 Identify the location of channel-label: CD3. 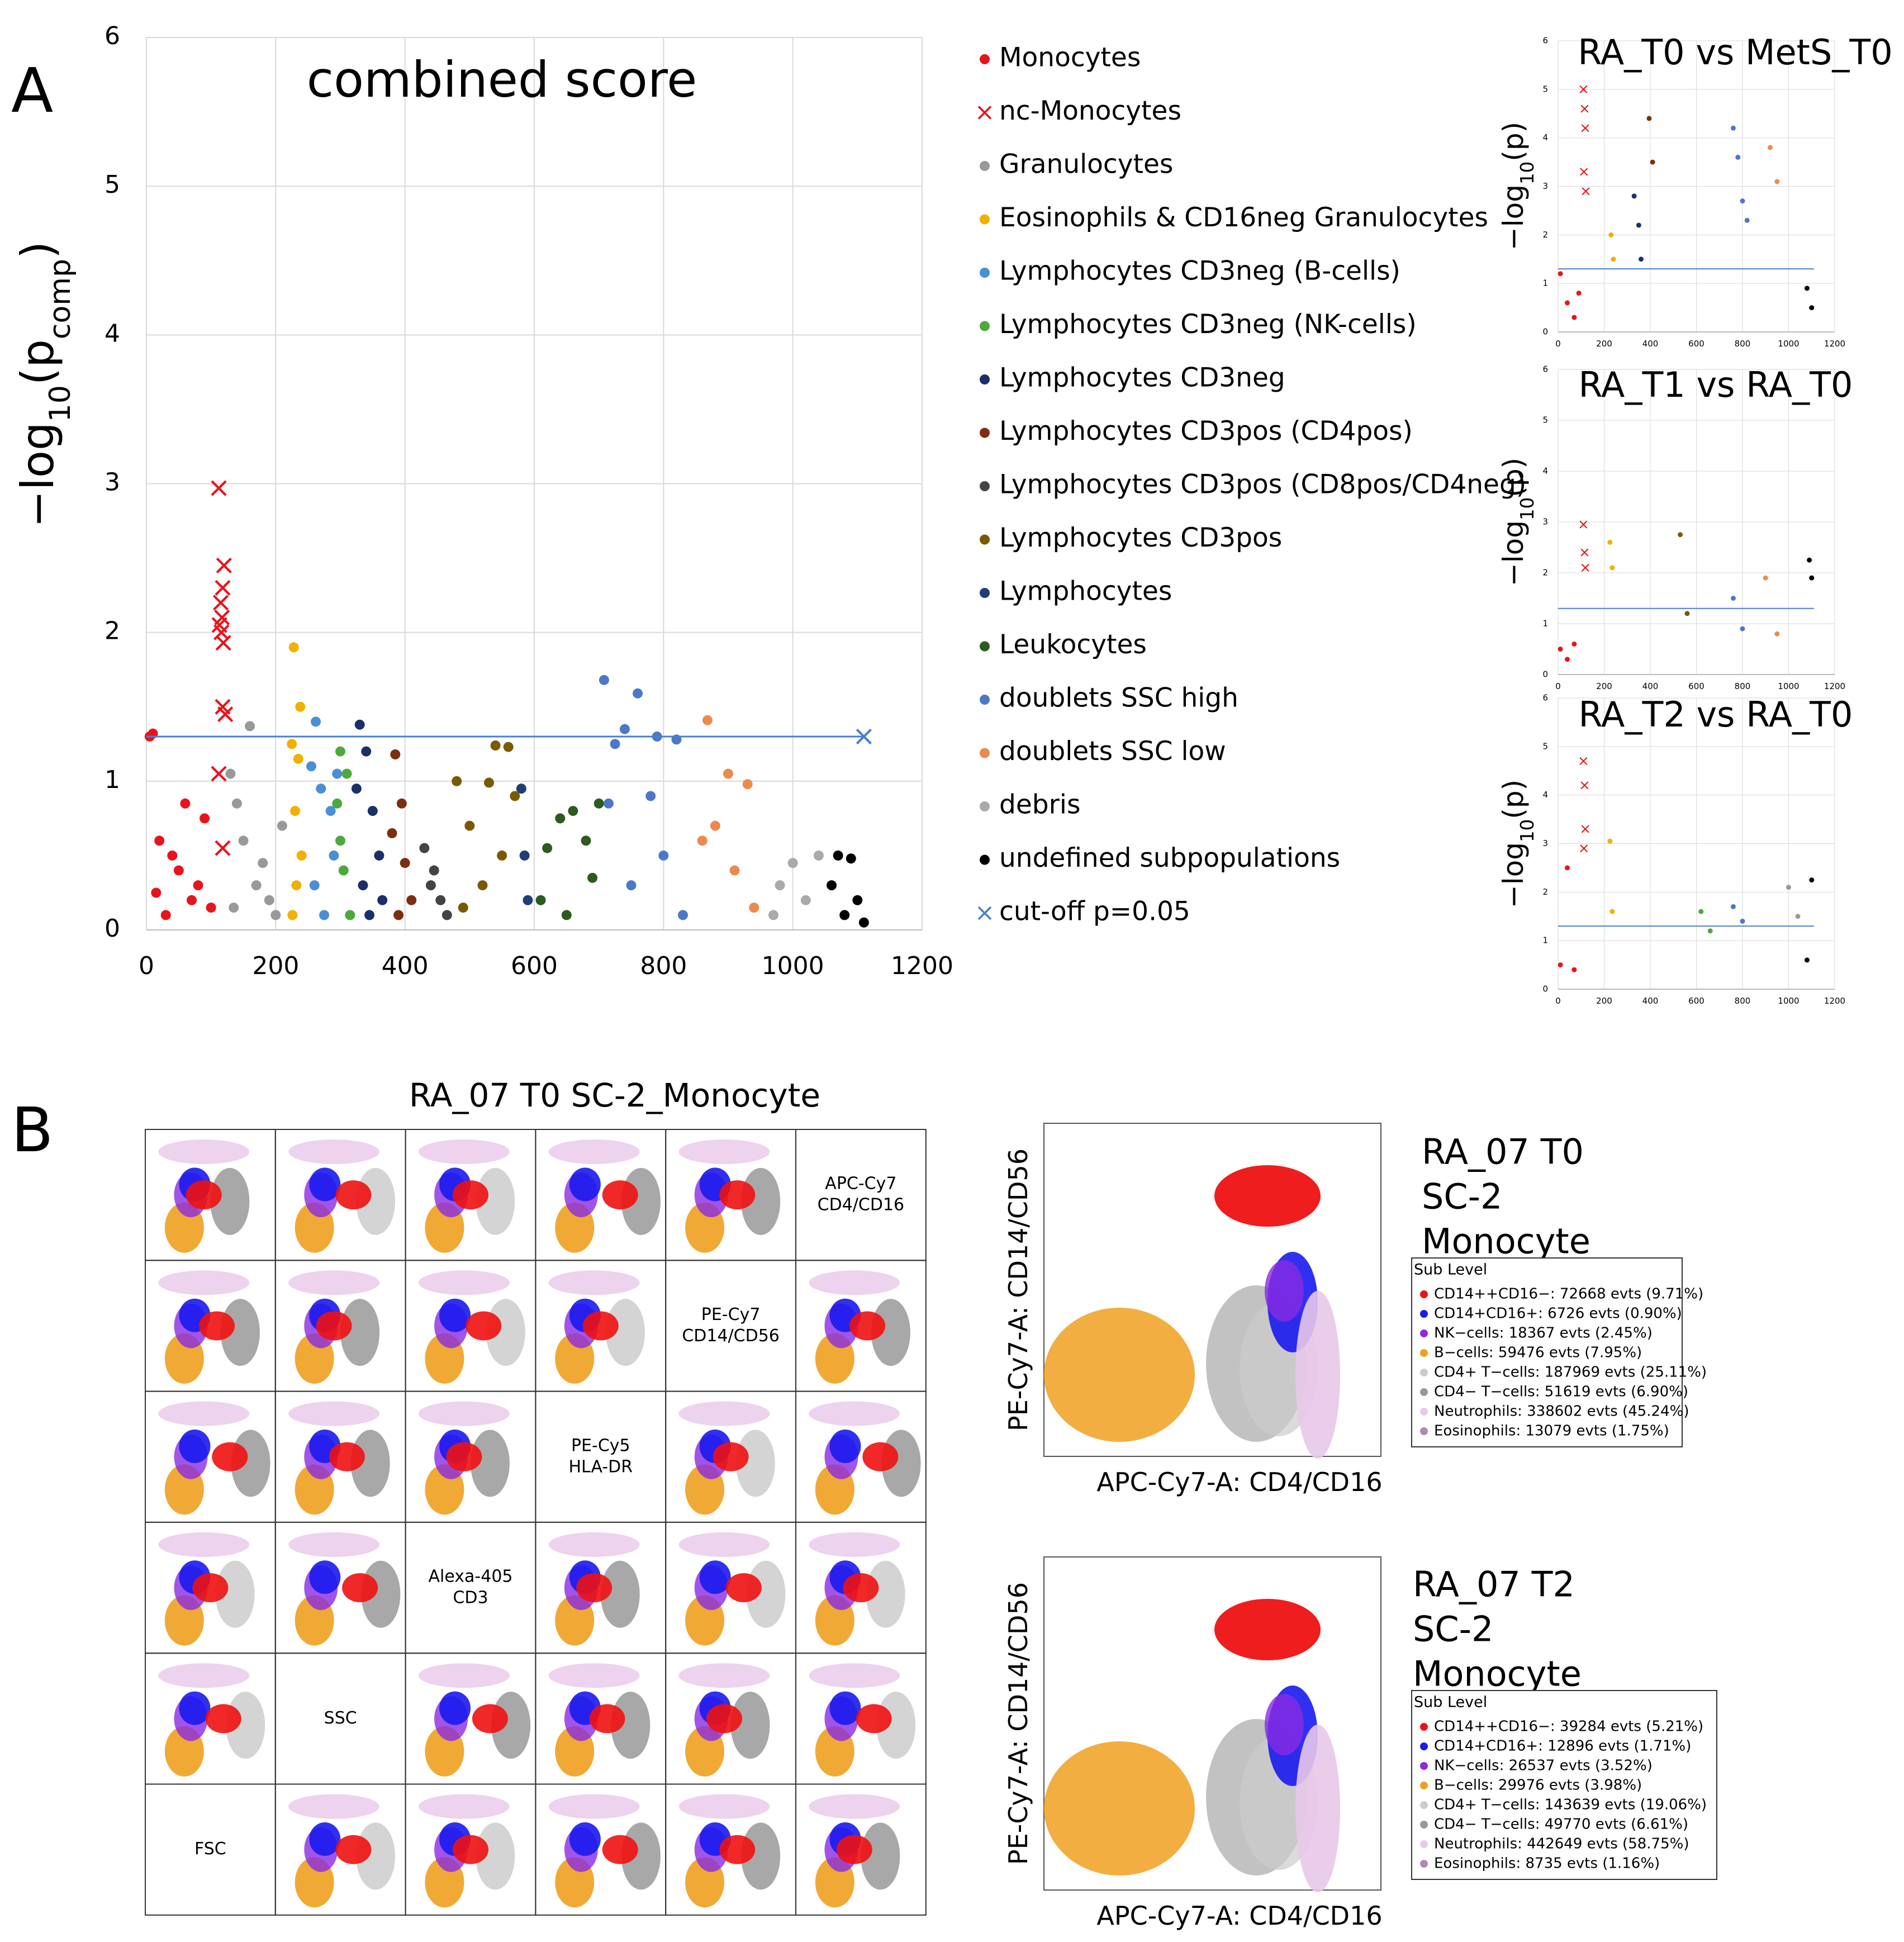
(471, 1598).